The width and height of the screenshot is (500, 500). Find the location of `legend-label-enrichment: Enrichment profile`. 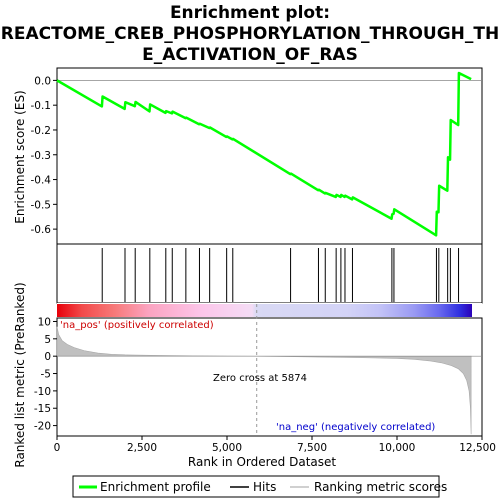

legend-label-enrichment: Enrichment profile is located at coordinates (155, 487).